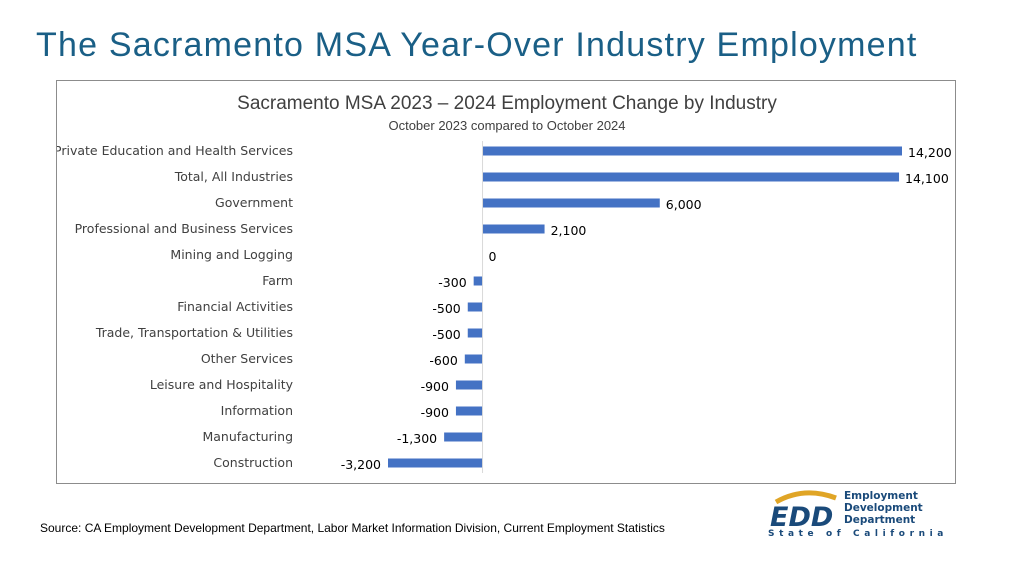 The width and height of the screenshot is (1024, 576). I want to click on data-label: 2,100, so click(569, 230).